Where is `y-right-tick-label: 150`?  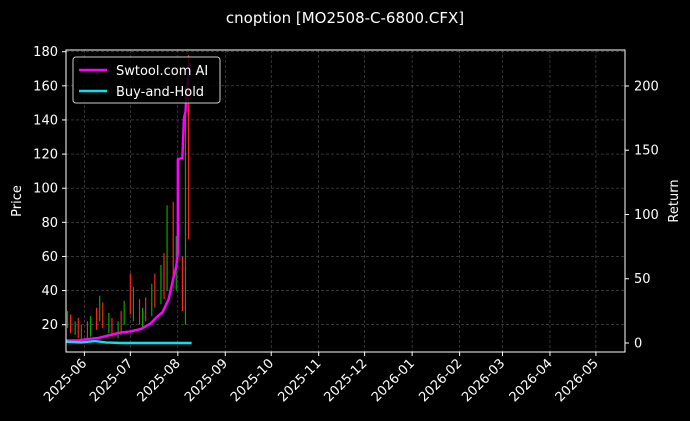
y-right-tick-label: 150 is located at coordinates (646, 151).